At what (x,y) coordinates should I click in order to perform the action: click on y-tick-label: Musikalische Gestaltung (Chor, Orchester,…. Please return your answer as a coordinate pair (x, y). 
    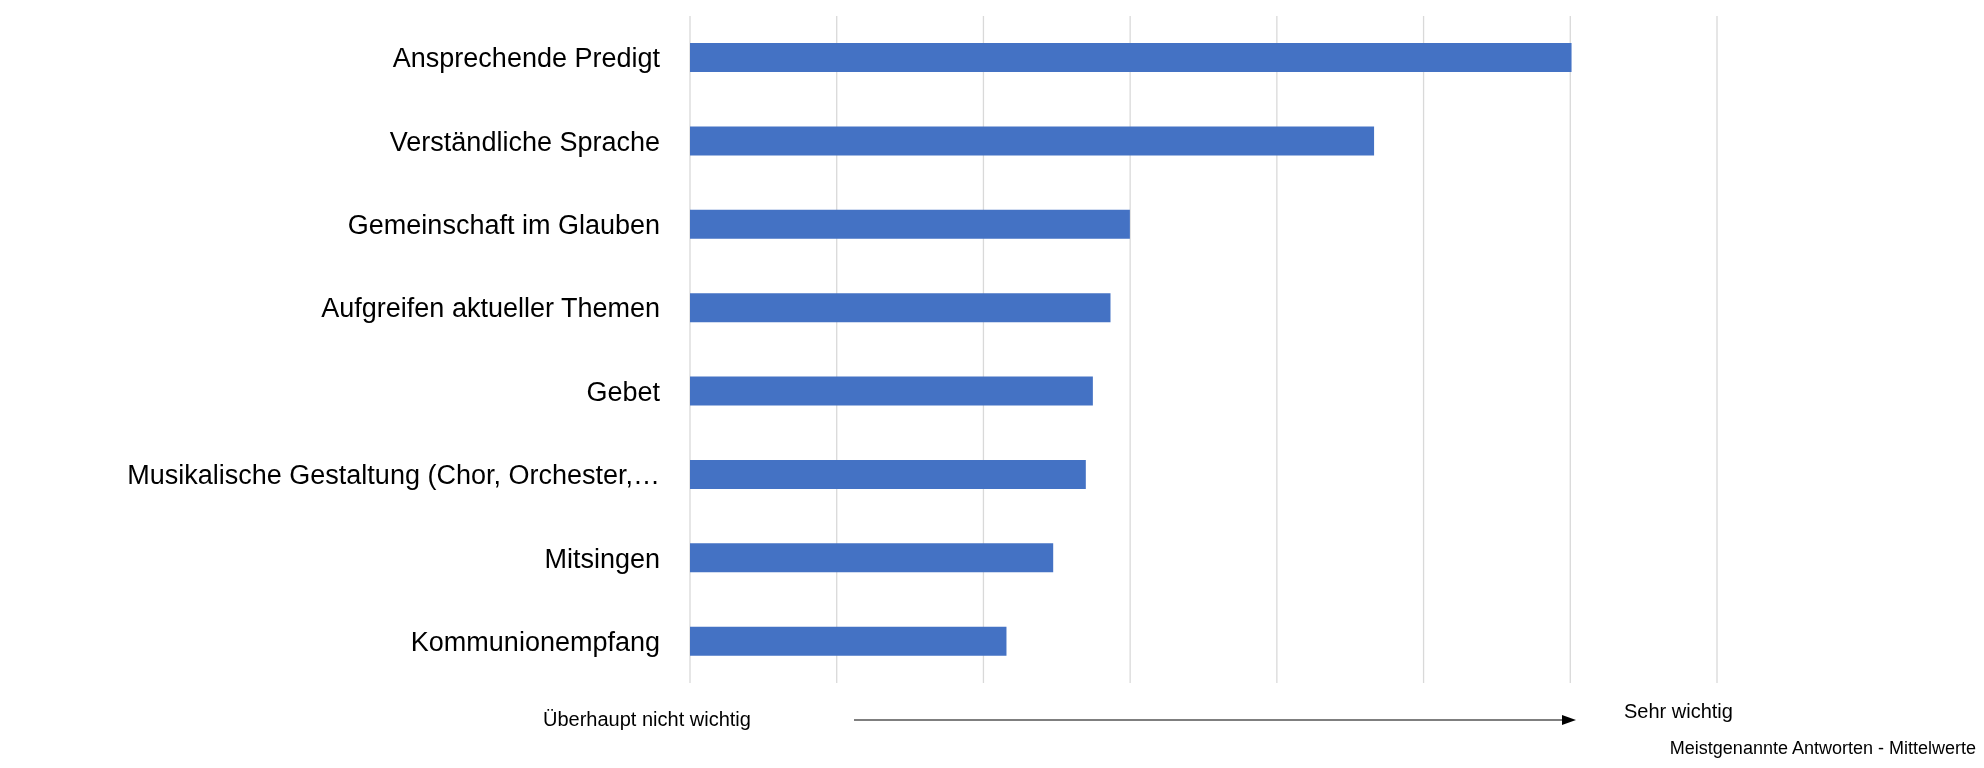
    Looking at the image, I should click on (393, 475).